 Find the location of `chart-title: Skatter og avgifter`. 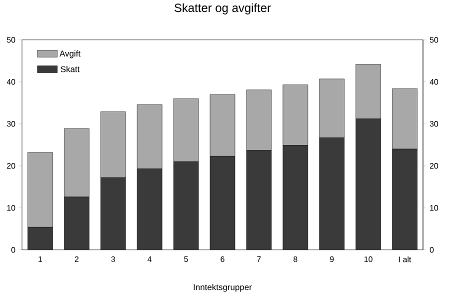

chart-title: Skatter og avgifter is located at coordinates (222, 8).